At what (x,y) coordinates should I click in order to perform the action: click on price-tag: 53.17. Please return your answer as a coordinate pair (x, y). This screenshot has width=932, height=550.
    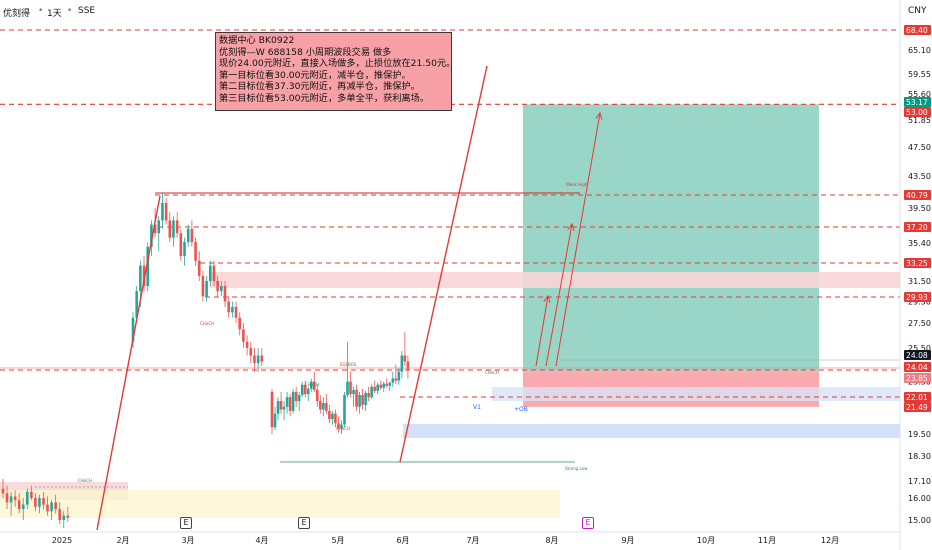
    Looking at the image, I should click on (917, 102).